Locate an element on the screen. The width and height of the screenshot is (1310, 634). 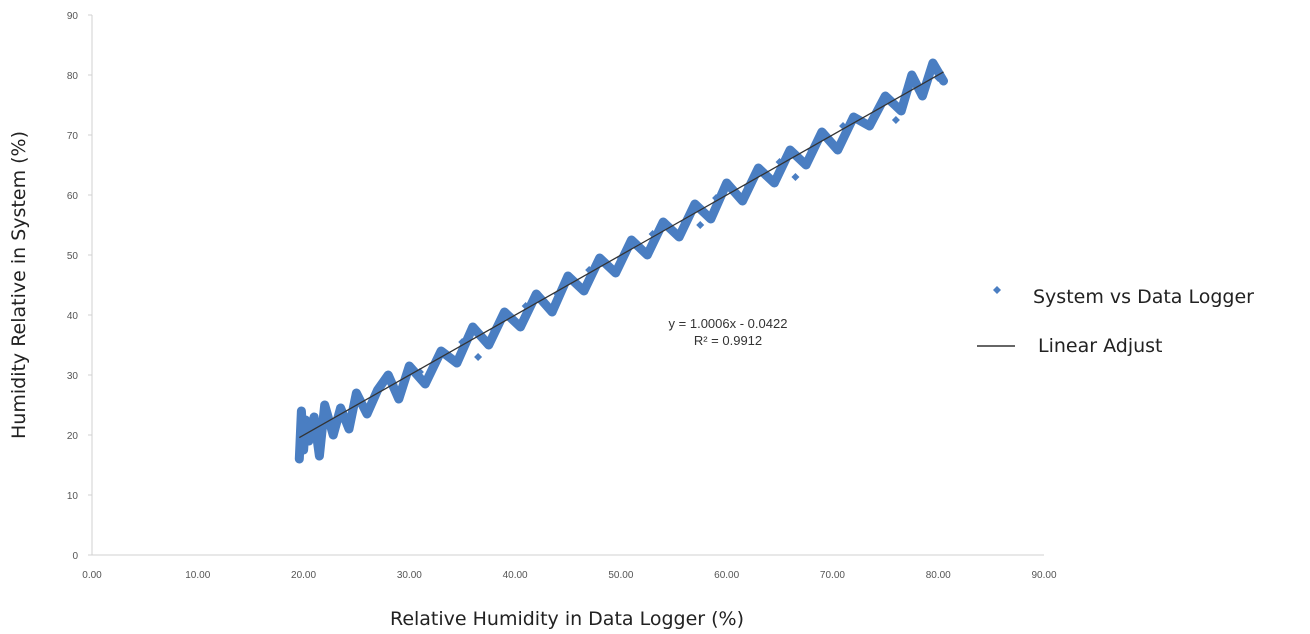
y-tick-label: 0 is located at coordinates (75, 556).